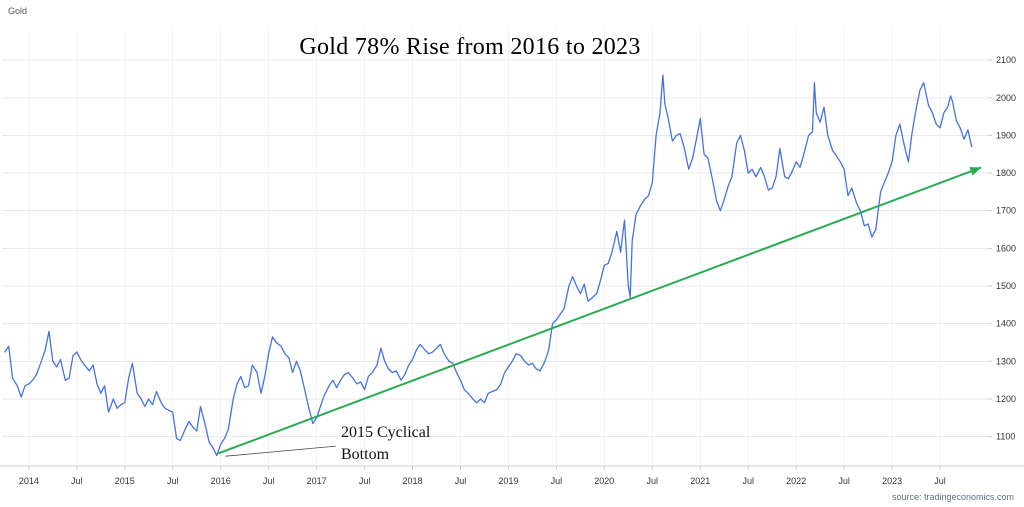 This screenshot has width=1024, height=507. I want to click on trend-arrowhead, so click(975, 171).